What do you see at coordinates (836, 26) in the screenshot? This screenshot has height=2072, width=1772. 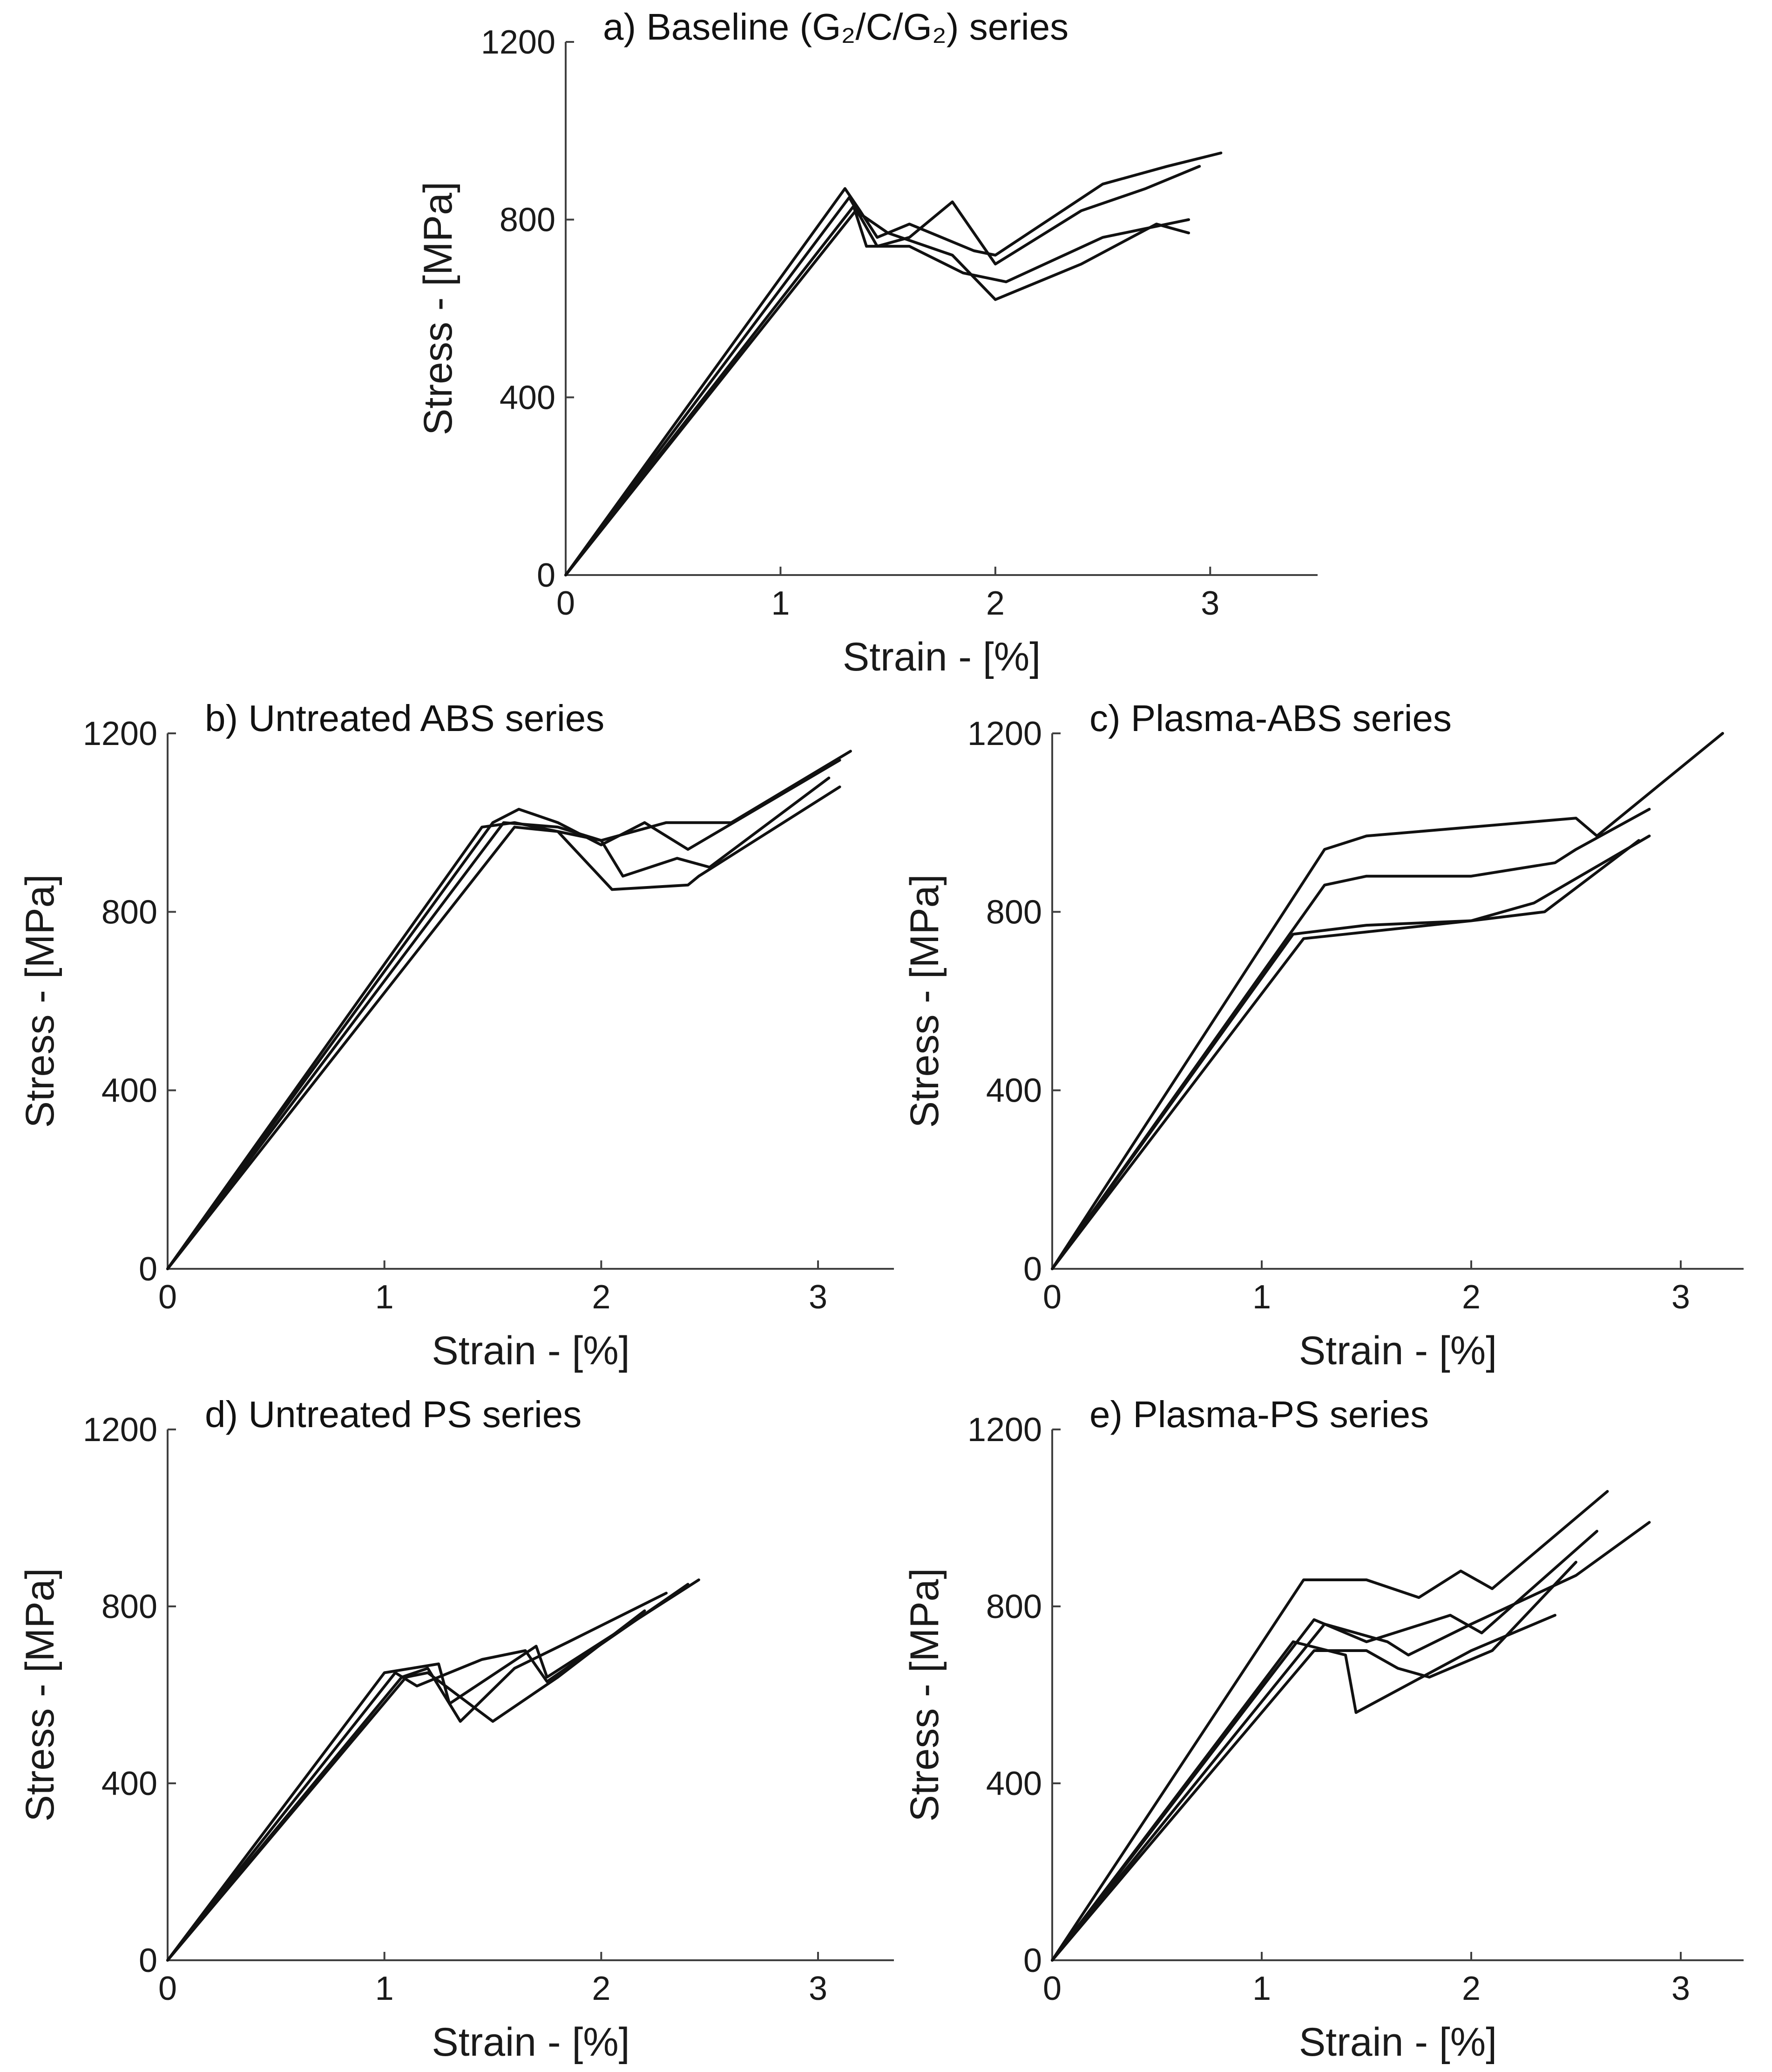 I see `panel-title: a) Baseline (G₂/C/G₂) series` at bounding box center [836, 26].